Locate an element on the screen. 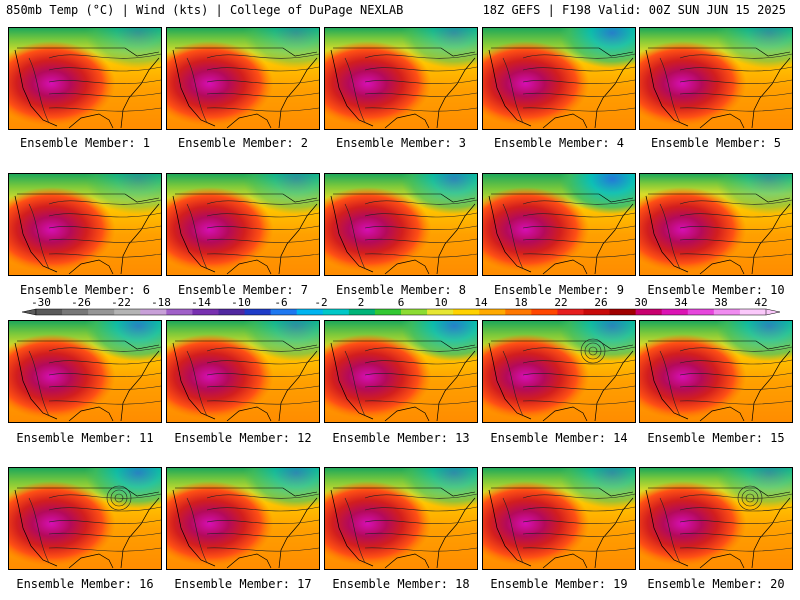 This screenshot has height=600, width=800. ensemble-member-label: Ensemble Member: 7 is located at coordinates (243, 290).